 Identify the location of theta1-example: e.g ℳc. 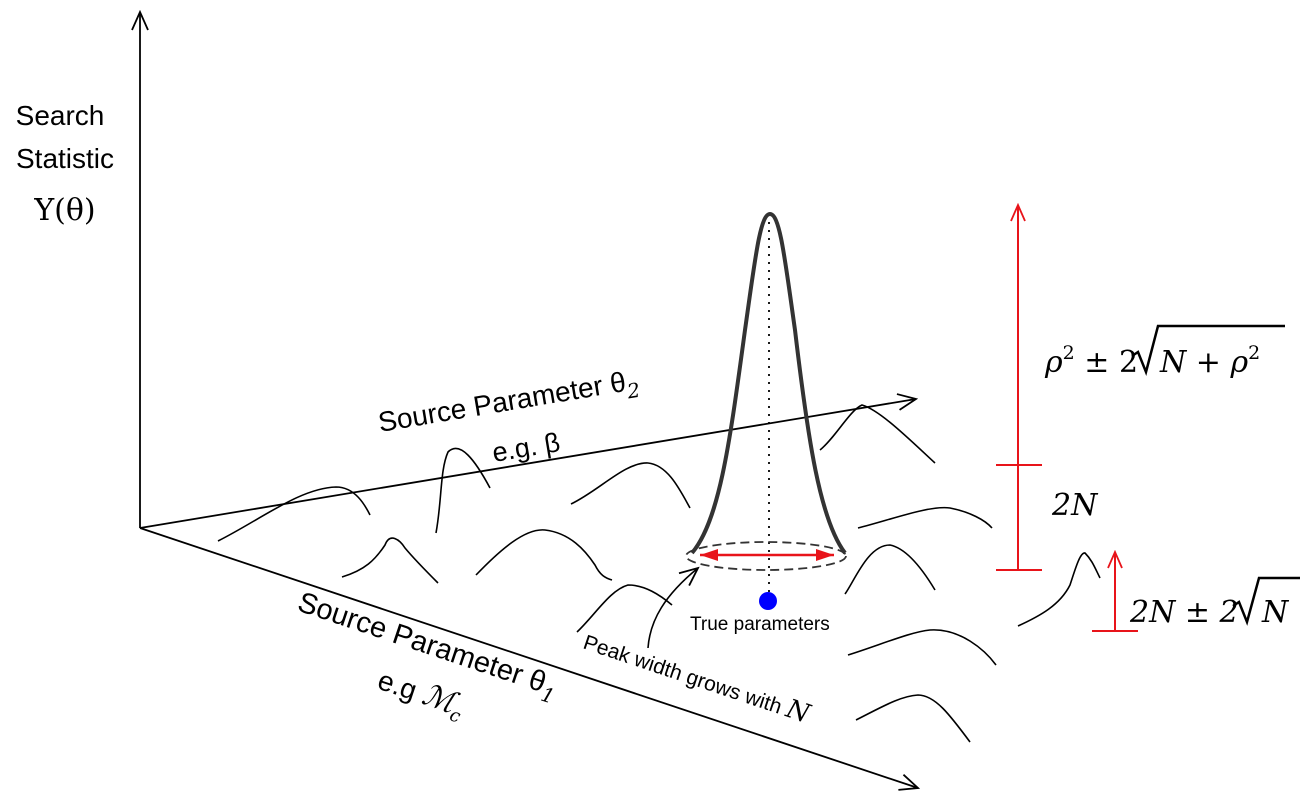
(420, 694).